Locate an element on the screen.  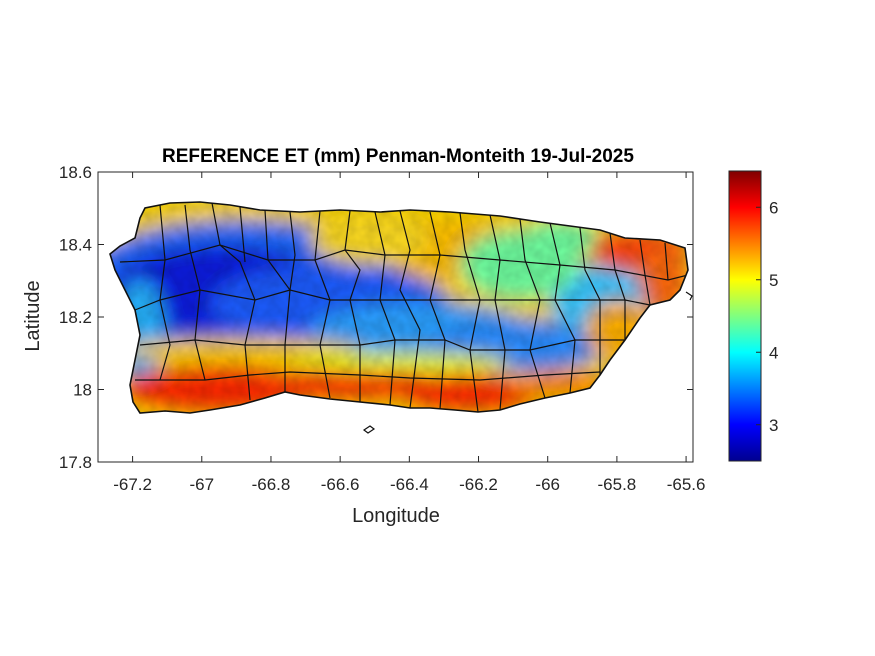
colorbar-tick-label: 3 is located at coordinates (773, 425).